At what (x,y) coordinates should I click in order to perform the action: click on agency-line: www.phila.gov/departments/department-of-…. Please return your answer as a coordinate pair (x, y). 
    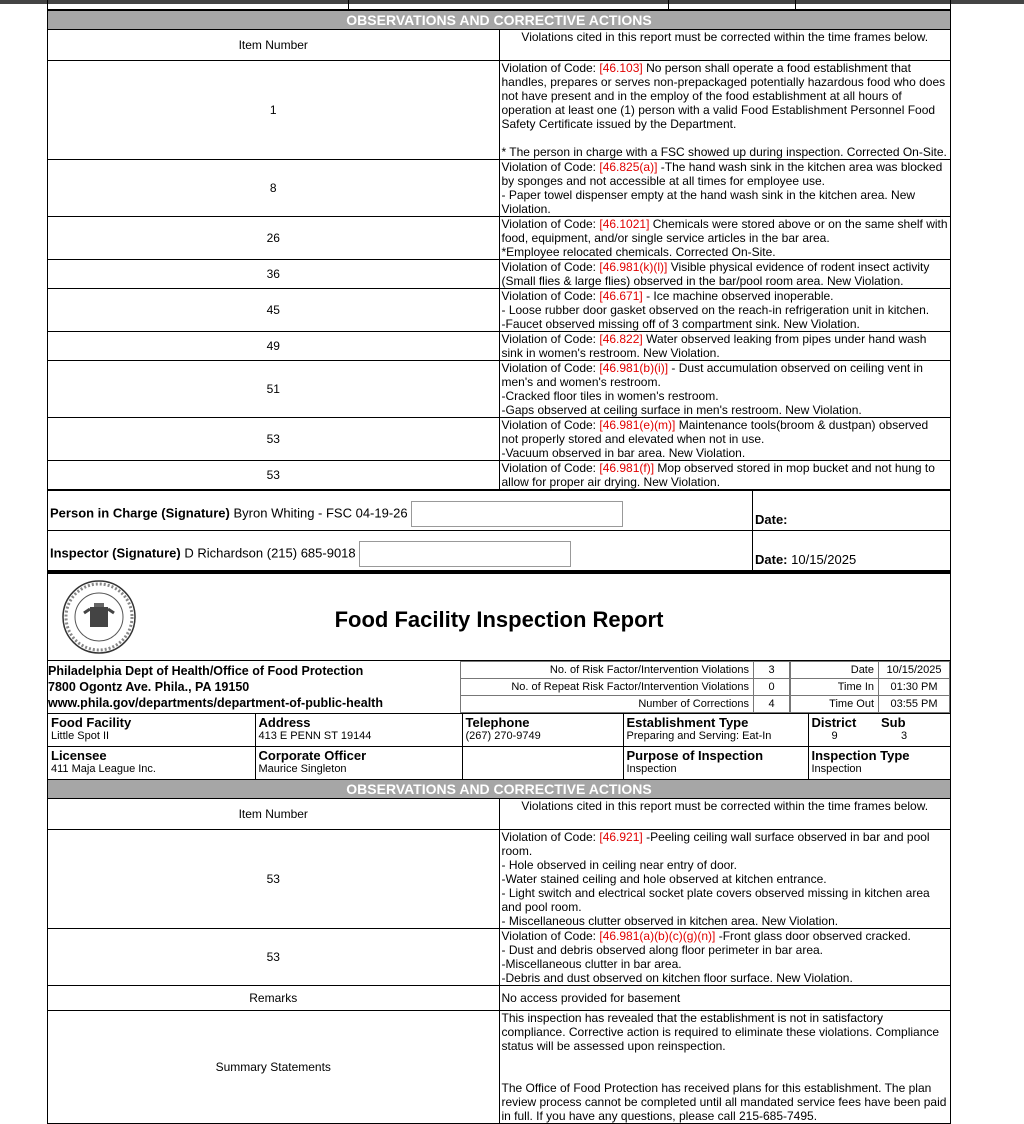
    Looking at the image, I should click on (215, 703).